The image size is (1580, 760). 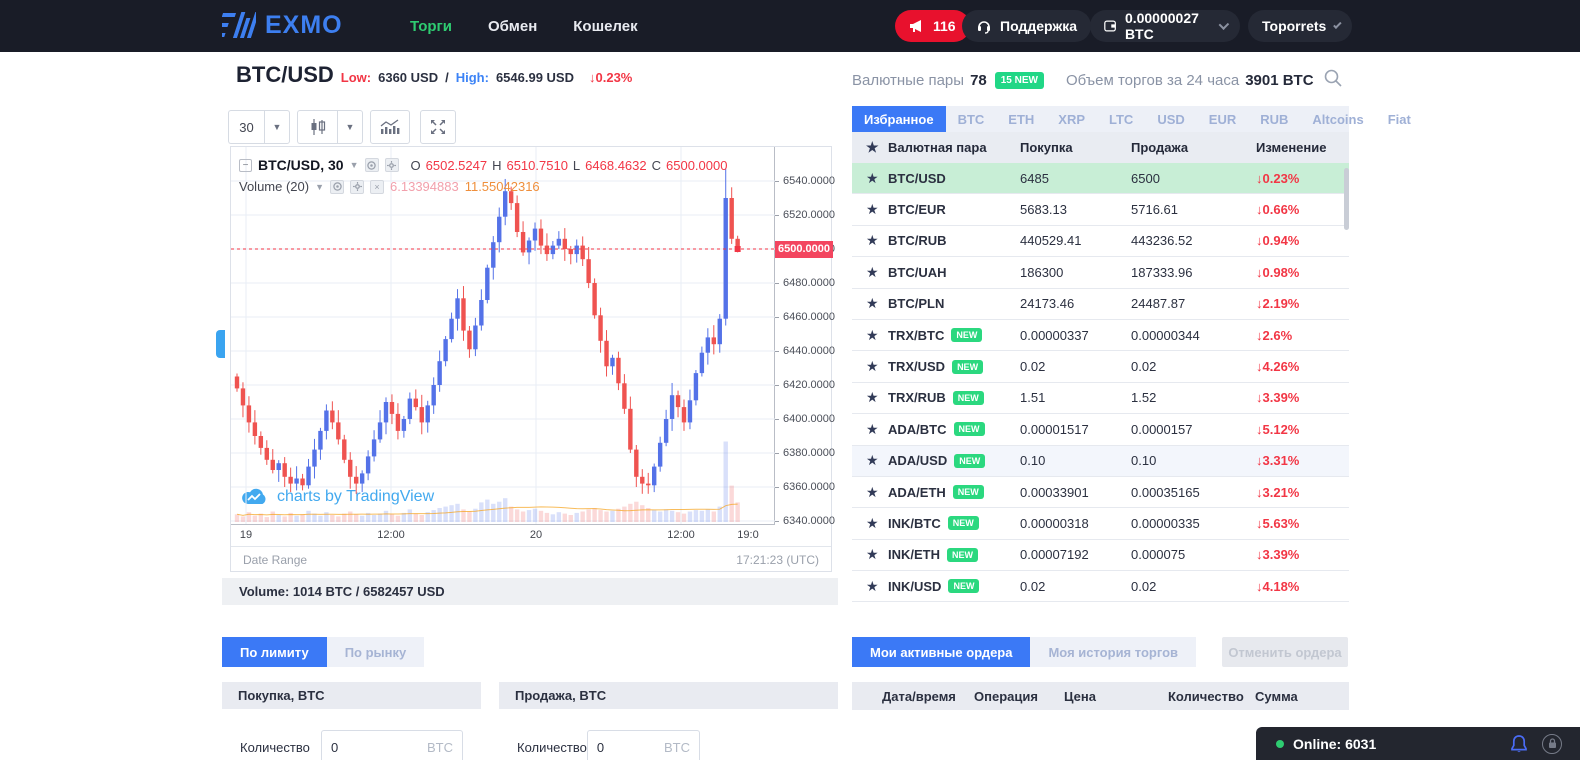 What do you see at coordinates (1222, 119) in the screenshot?
I see `pairs-tab-EUR: EUR` at bounding box center [1222, 119].